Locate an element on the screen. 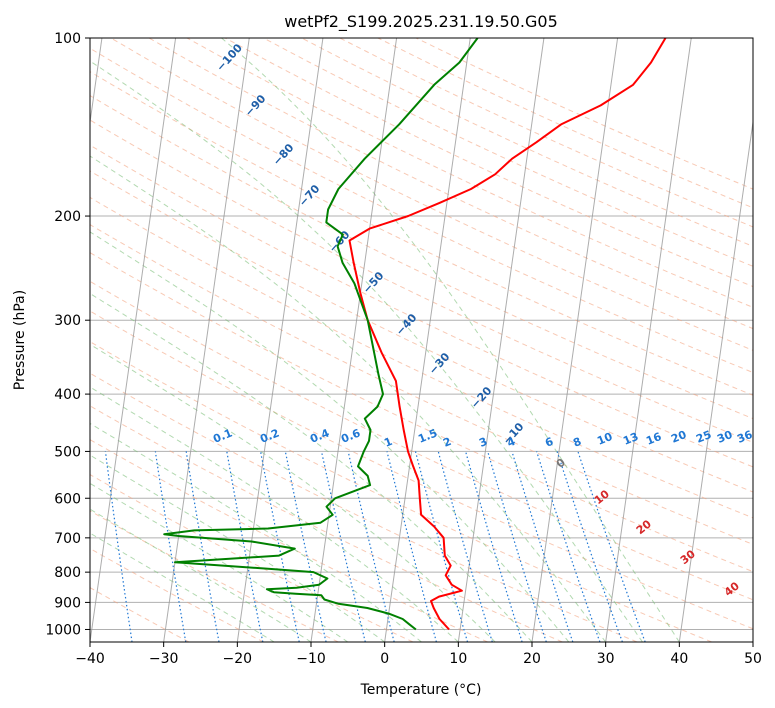 Image resolution: width=775 pixels, height=708 pixels. x-tick-label: −30 is located at coordinates (164, 659).